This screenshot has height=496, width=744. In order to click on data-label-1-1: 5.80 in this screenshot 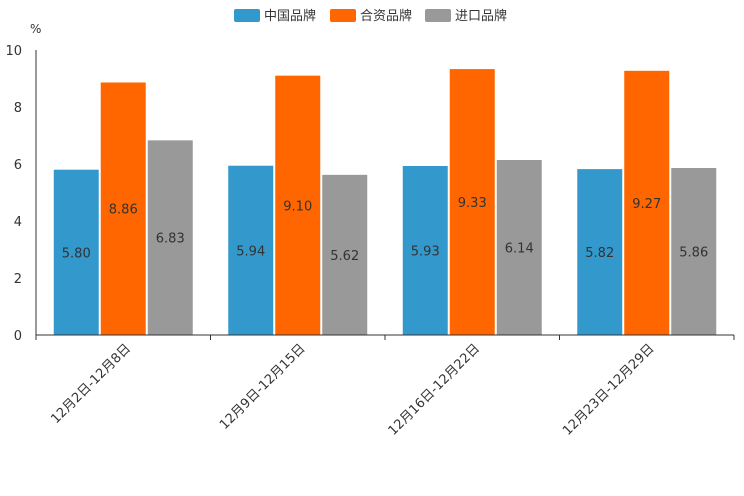, I will do `click(76, 253)`.